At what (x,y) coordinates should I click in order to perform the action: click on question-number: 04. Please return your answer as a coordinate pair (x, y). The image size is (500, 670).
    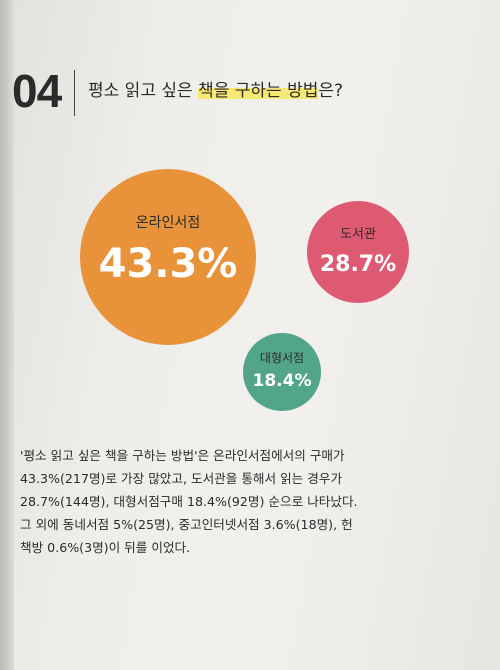
    Looking at the image, I should click on (37, 91).